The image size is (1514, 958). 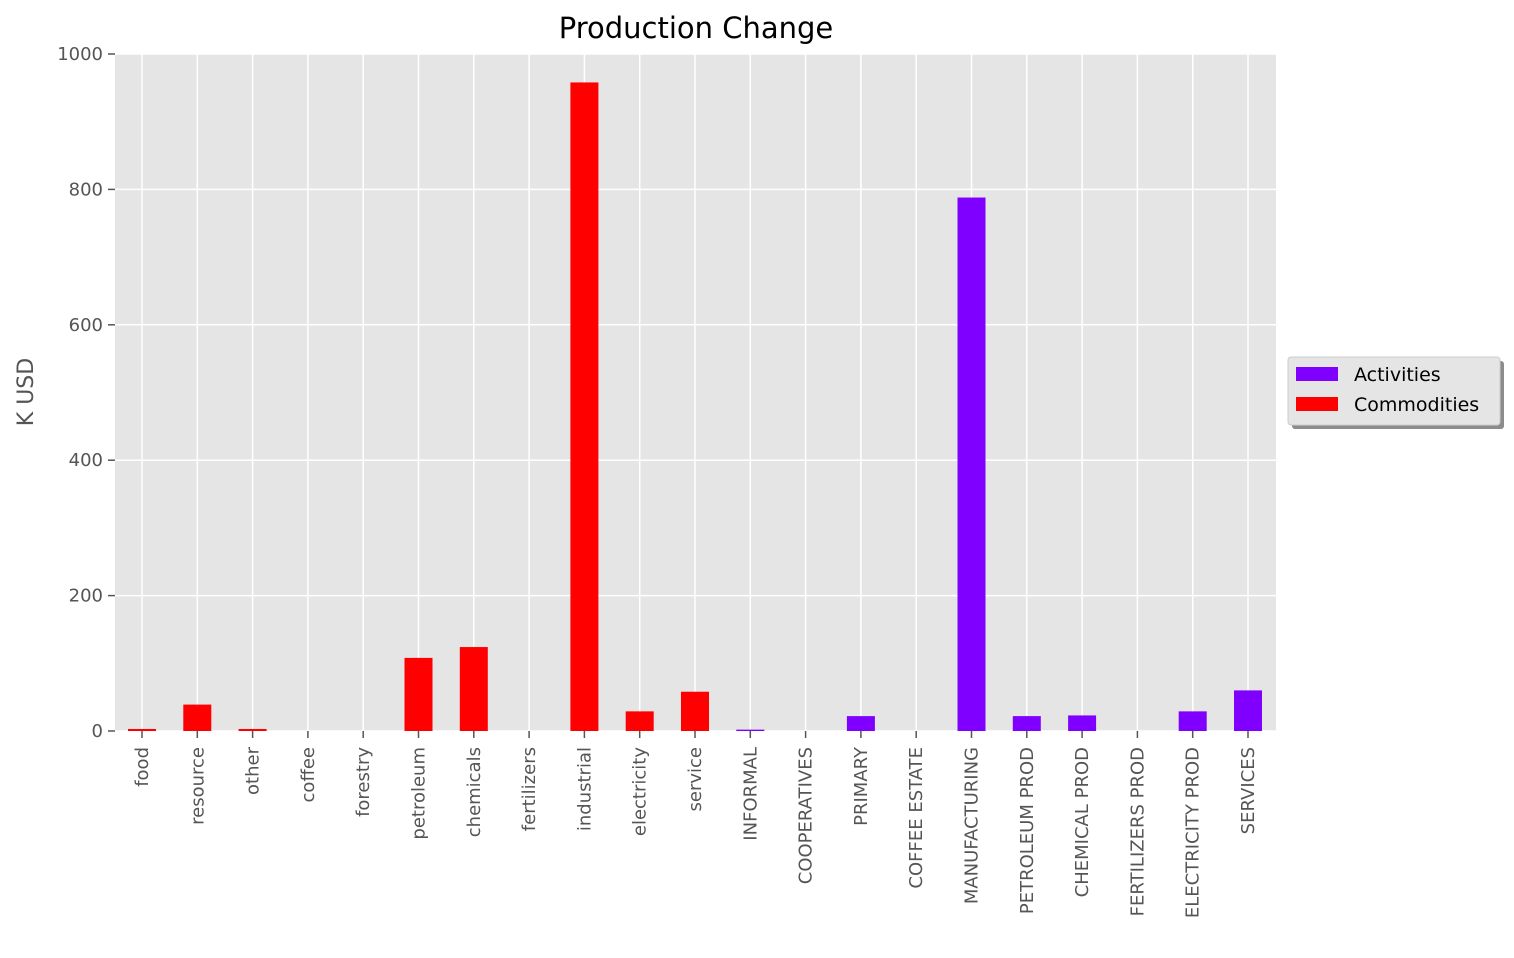 I want to click on x-tick-label: MANUFACTURING, so click(x=972, y=825).